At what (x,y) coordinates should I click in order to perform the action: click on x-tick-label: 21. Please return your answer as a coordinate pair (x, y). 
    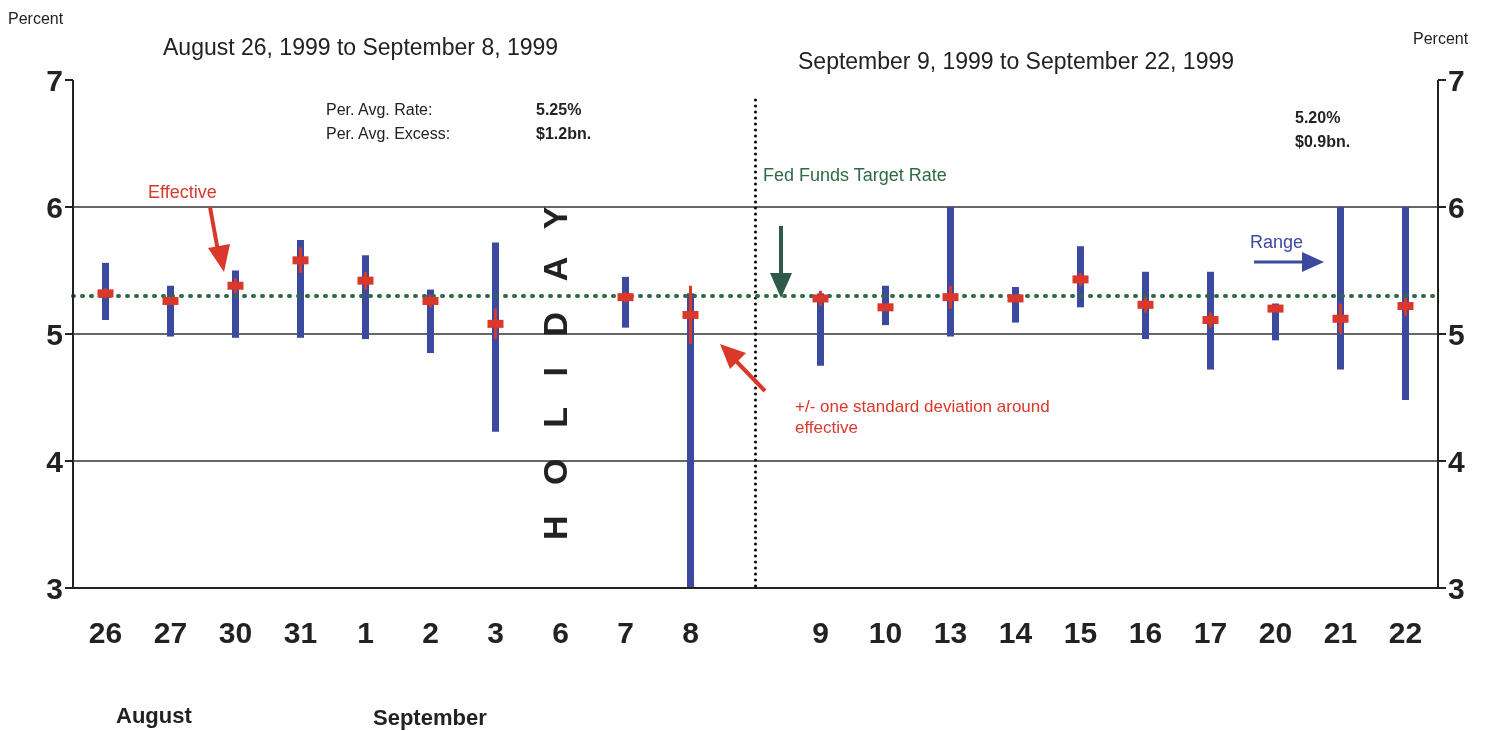
    Looking at the image, I should click on (1340, 633).